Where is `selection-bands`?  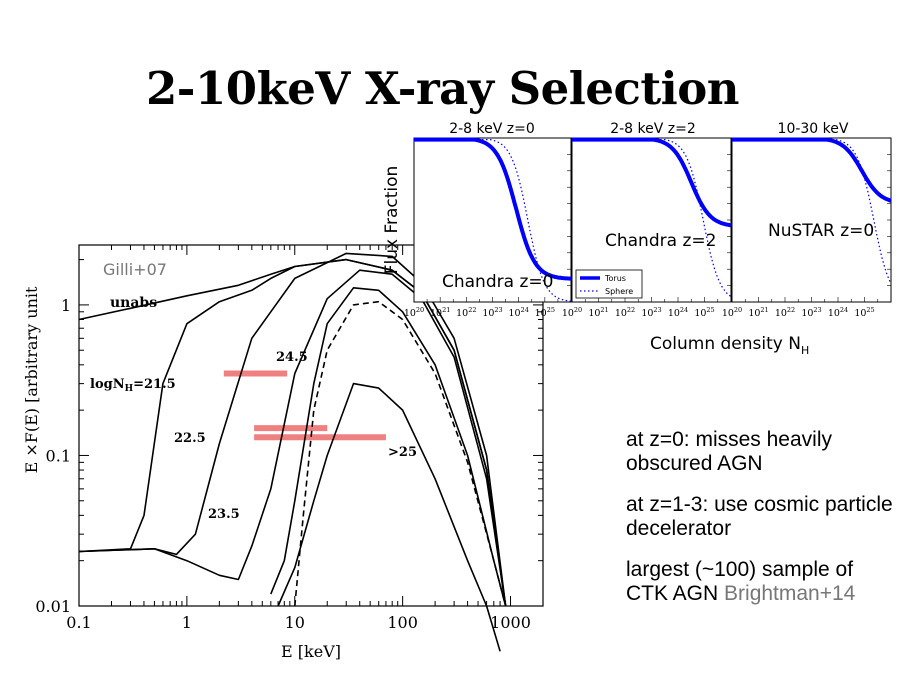
selection-bands is located at coordinates (304, 405).